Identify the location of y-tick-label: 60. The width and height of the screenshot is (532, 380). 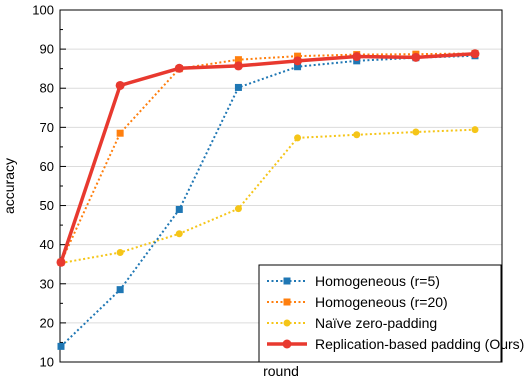
(47, 166).